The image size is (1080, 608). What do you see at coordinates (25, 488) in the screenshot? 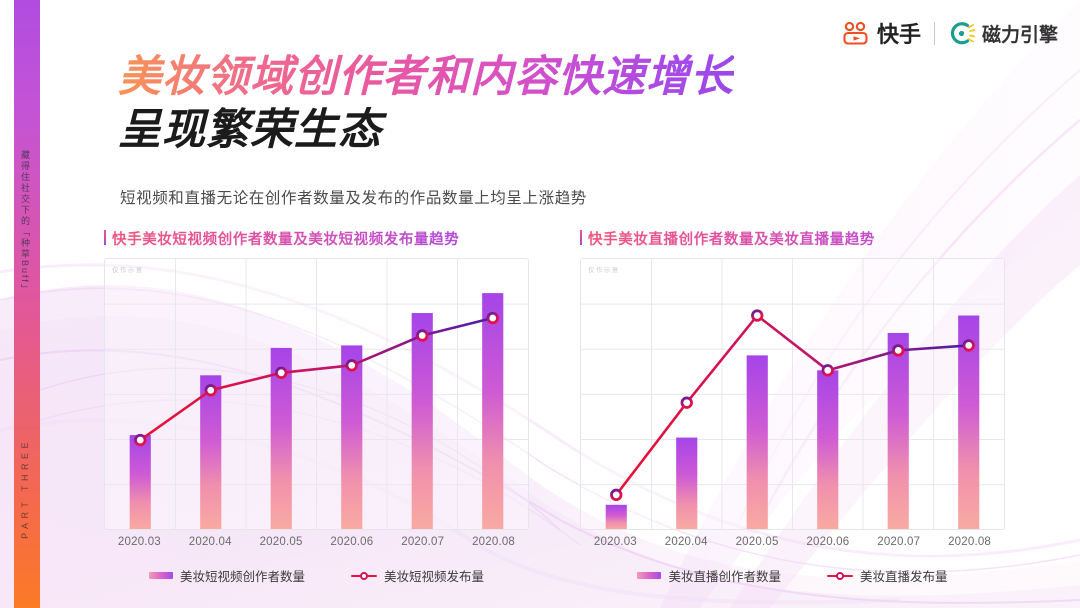
I see `rail-part-label: PART THREE` at bounding box center [25, 488].